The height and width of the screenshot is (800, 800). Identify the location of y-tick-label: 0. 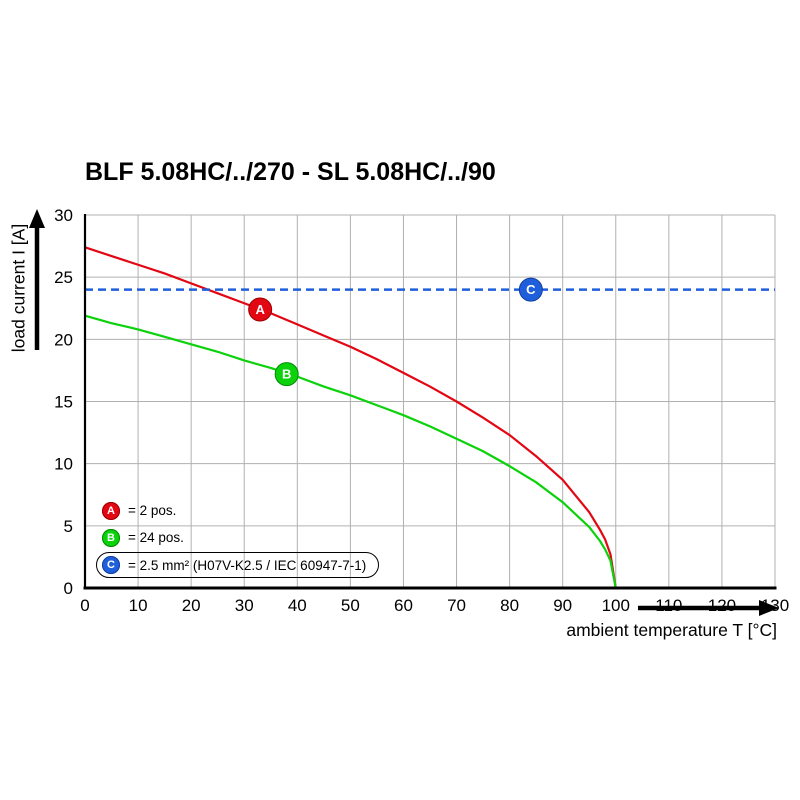
(68, 588).